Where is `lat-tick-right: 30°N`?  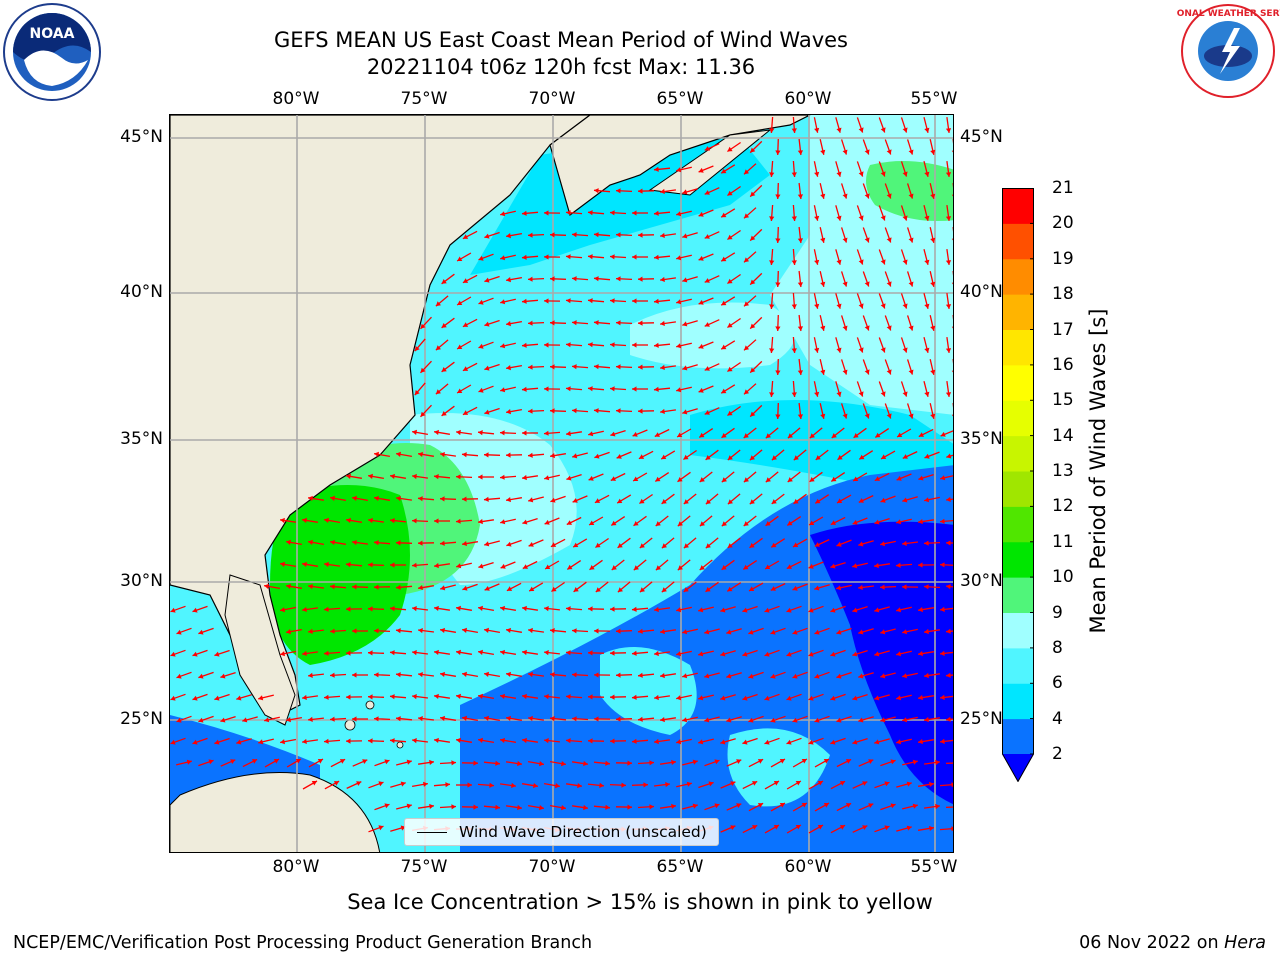
lat-tick-right: 30°N is located at coordinates (981, 581).